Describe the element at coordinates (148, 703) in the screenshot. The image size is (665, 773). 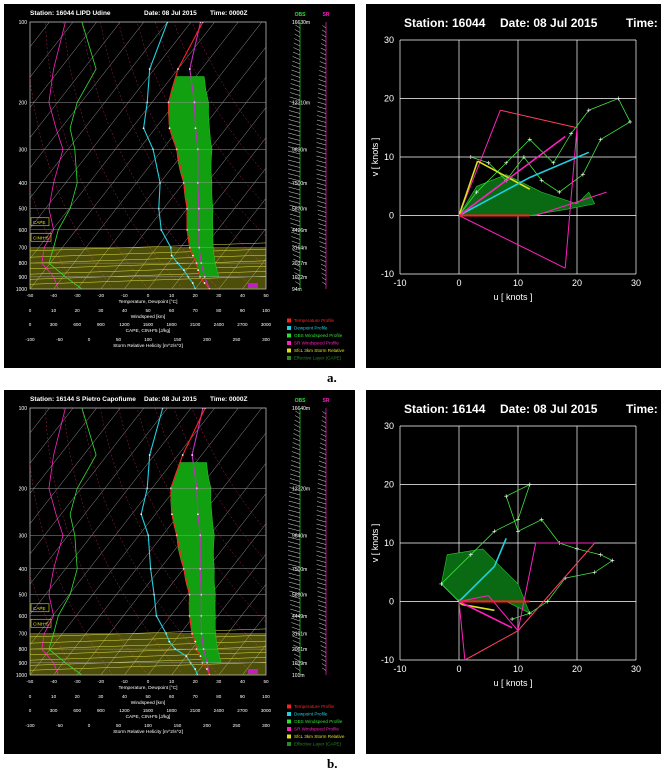
I see `wind-axis-label: Windspeed [km]` at that location.